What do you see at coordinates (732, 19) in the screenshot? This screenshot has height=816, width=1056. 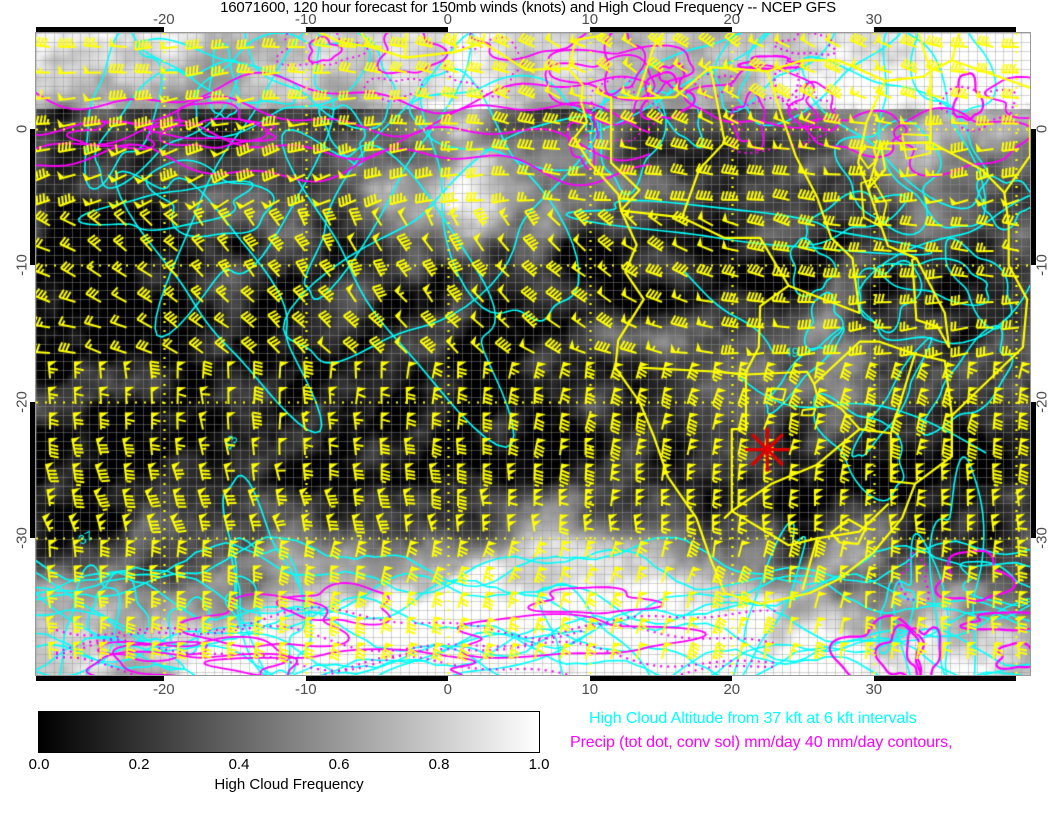 I see `x-tick-top-4: 20` at bounding box center [732, 19].